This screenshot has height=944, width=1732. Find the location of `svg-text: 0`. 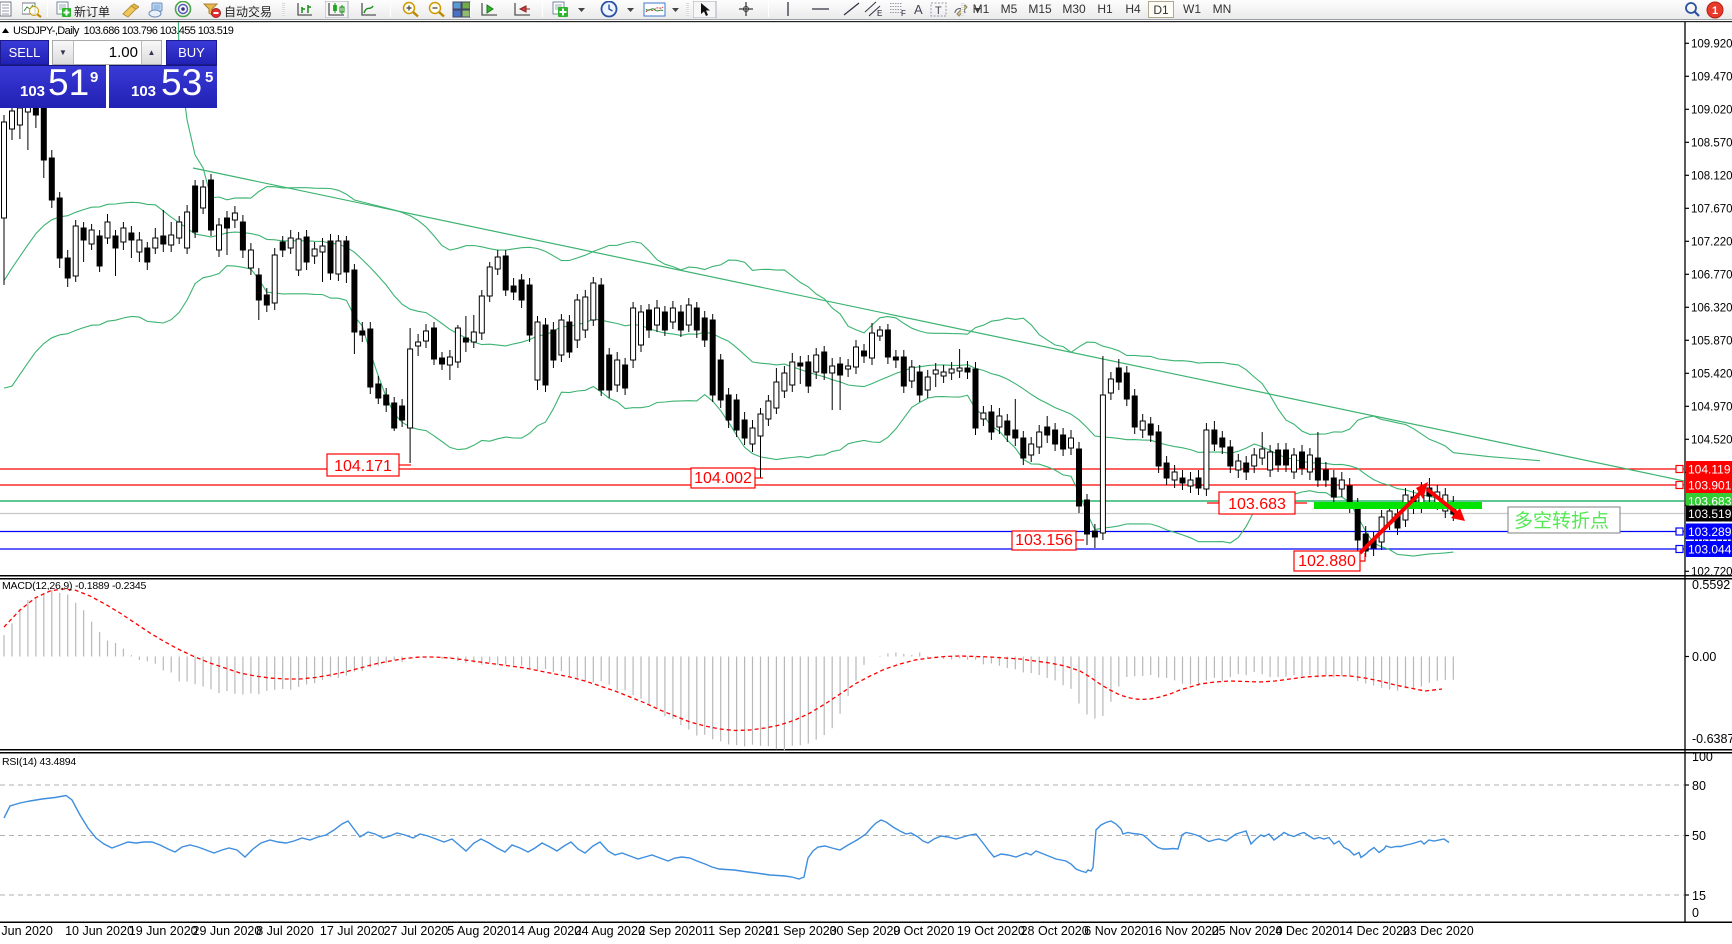

svg-text: 0 is located at coordinates (1695, 913).